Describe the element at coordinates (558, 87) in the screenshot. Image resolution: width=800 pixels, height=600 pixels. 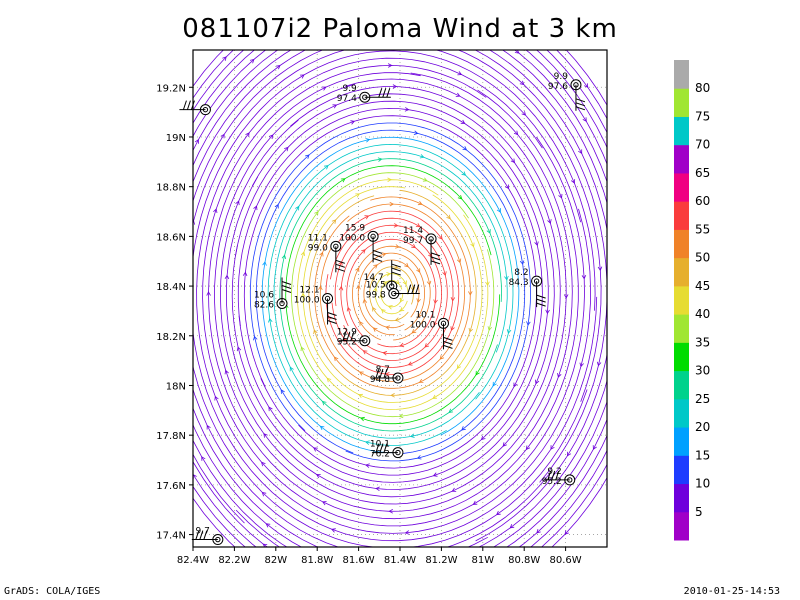
I see `station-pressure-label: 97.6` at that location.